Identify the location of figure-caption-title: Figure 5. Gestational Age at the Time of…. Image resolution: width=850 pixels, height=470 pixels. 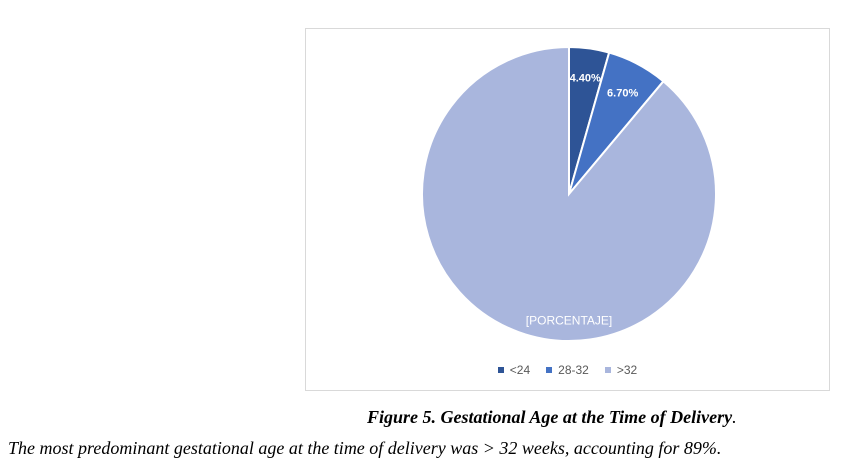
(552, 417).